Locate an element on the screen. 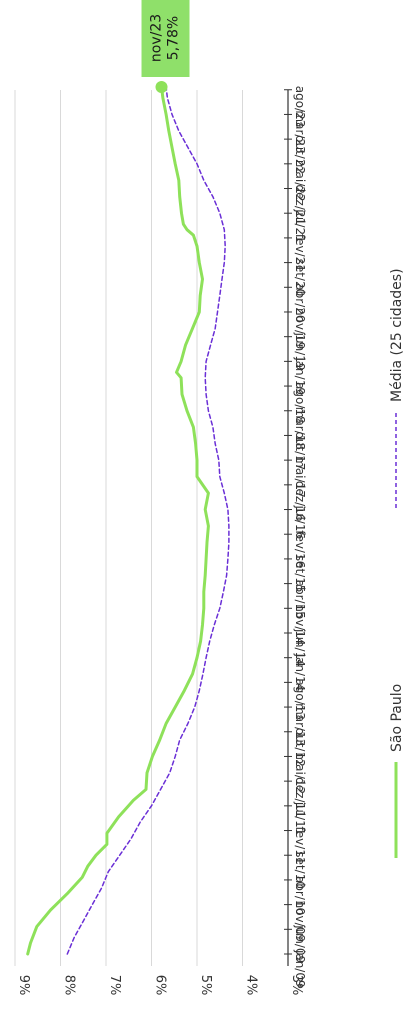  time-tick-label: dez/21 is located at coordinates (300, 205).